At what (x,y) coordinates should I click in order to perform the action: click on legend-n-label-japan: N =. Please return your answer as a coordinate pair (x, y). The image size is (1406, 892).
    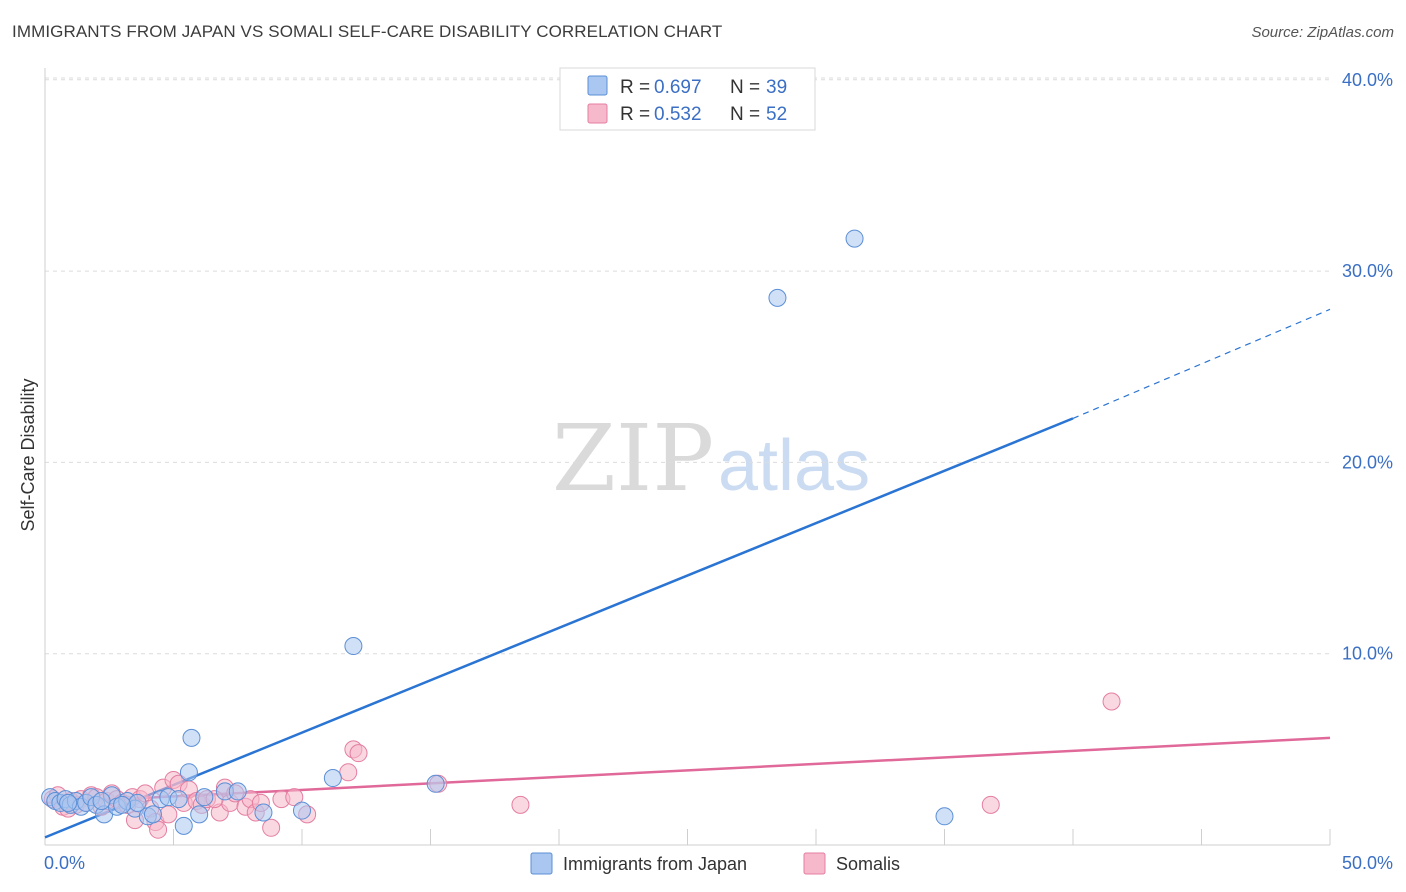
    Looking at the image, I should click on (745, 87).